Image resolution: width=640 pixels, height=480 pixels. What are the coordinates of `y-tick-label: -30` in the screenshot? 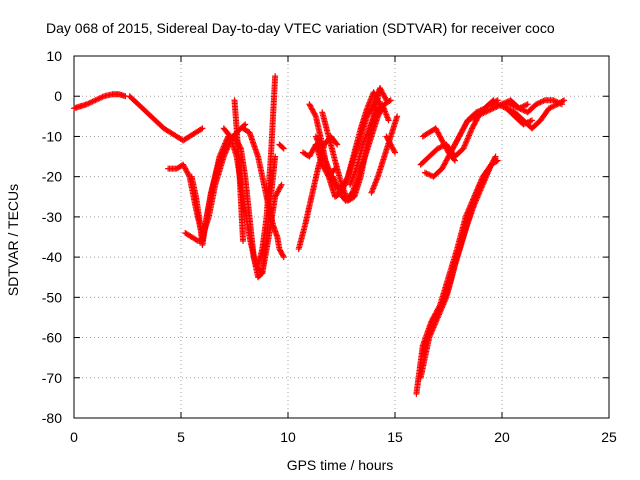 It's located at (52, 217).